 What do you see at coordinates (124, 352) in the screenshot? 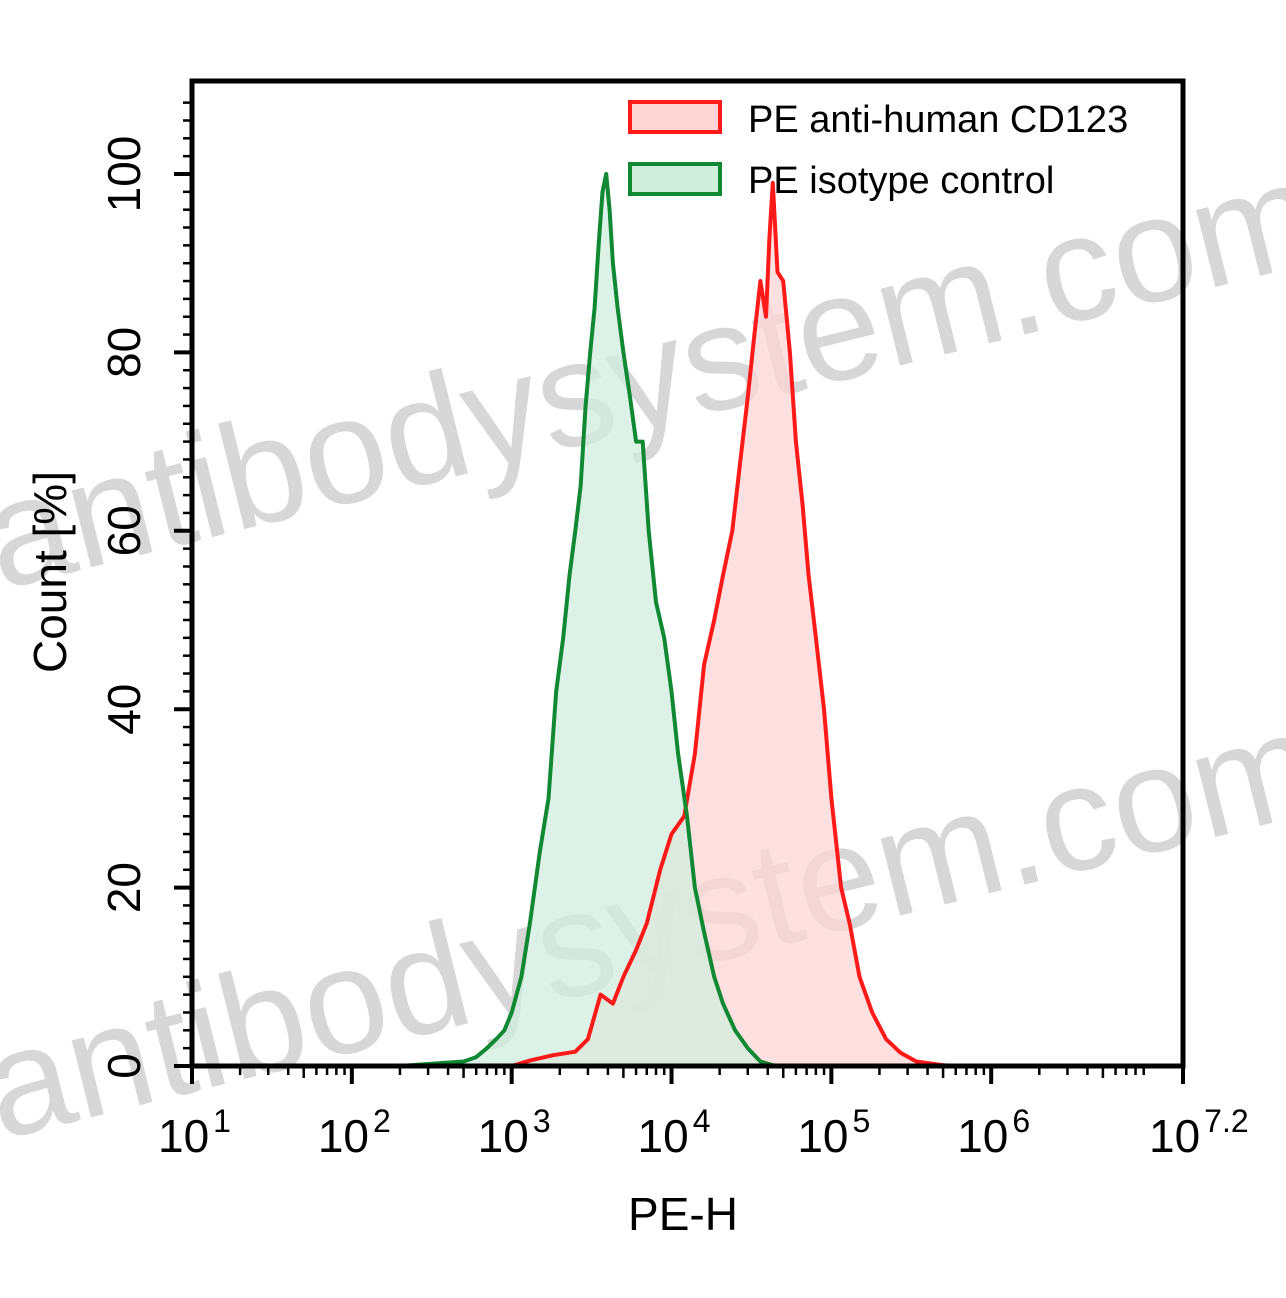
I see `y-tick-label: 80` at bounding box center [124, 352].